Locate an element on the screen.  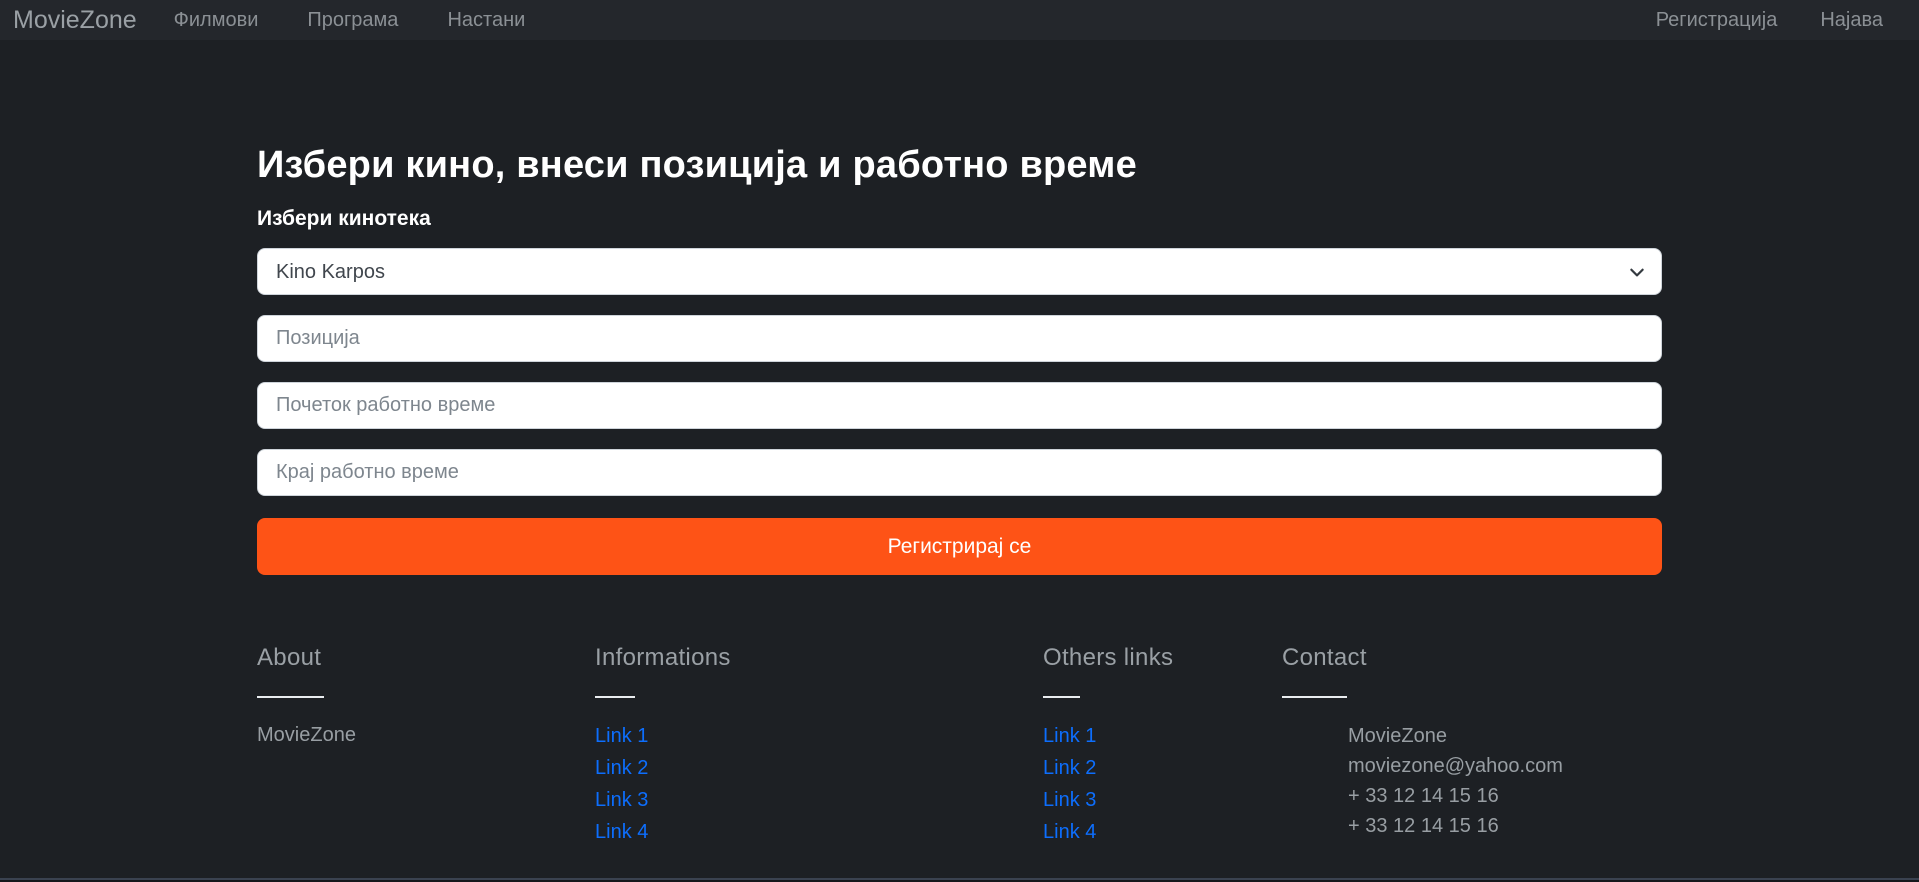
informations-link-1: Link 1 is located at coordinates (622, 736).